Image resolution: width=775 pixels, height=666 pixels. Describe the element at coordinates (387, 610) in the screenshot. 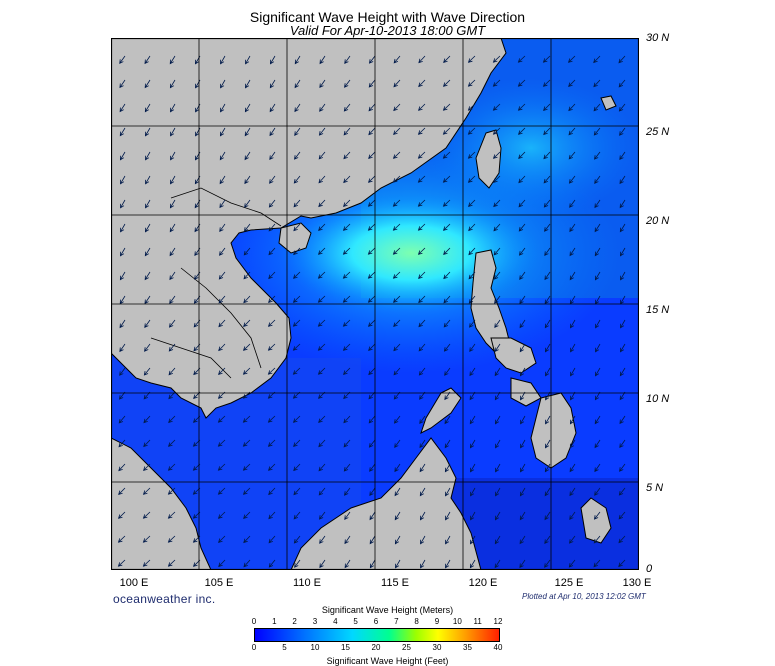

I see `colorbar-title-meters: Significant Wave Height (Meters)` at that location.